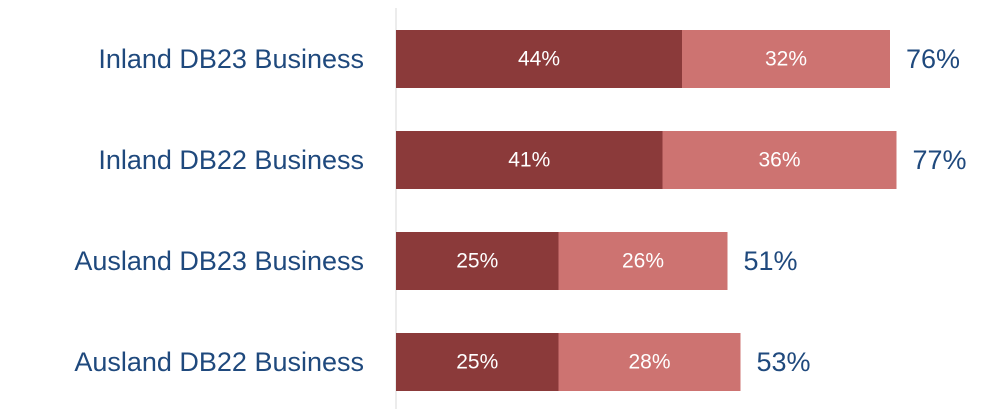 The width and height of the screenshot is (994, 409). Describe the element at coordinates (940, 160) in the screenshot. I see `total-label: 77%` at that location.